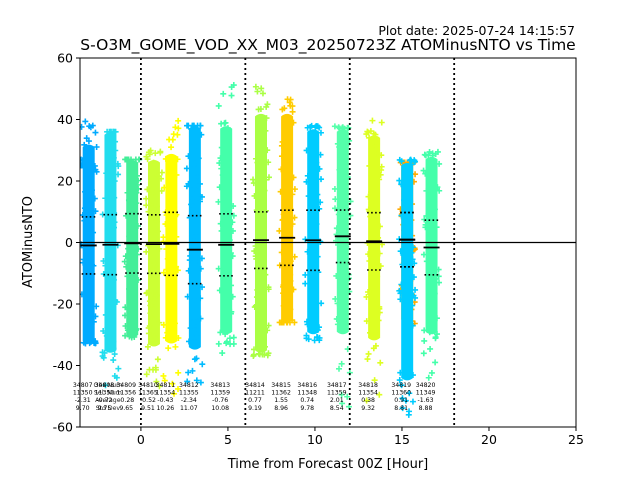 This screenshot has height=480, width=640. I want to click on stat-value: 11359, so click(220, 393).